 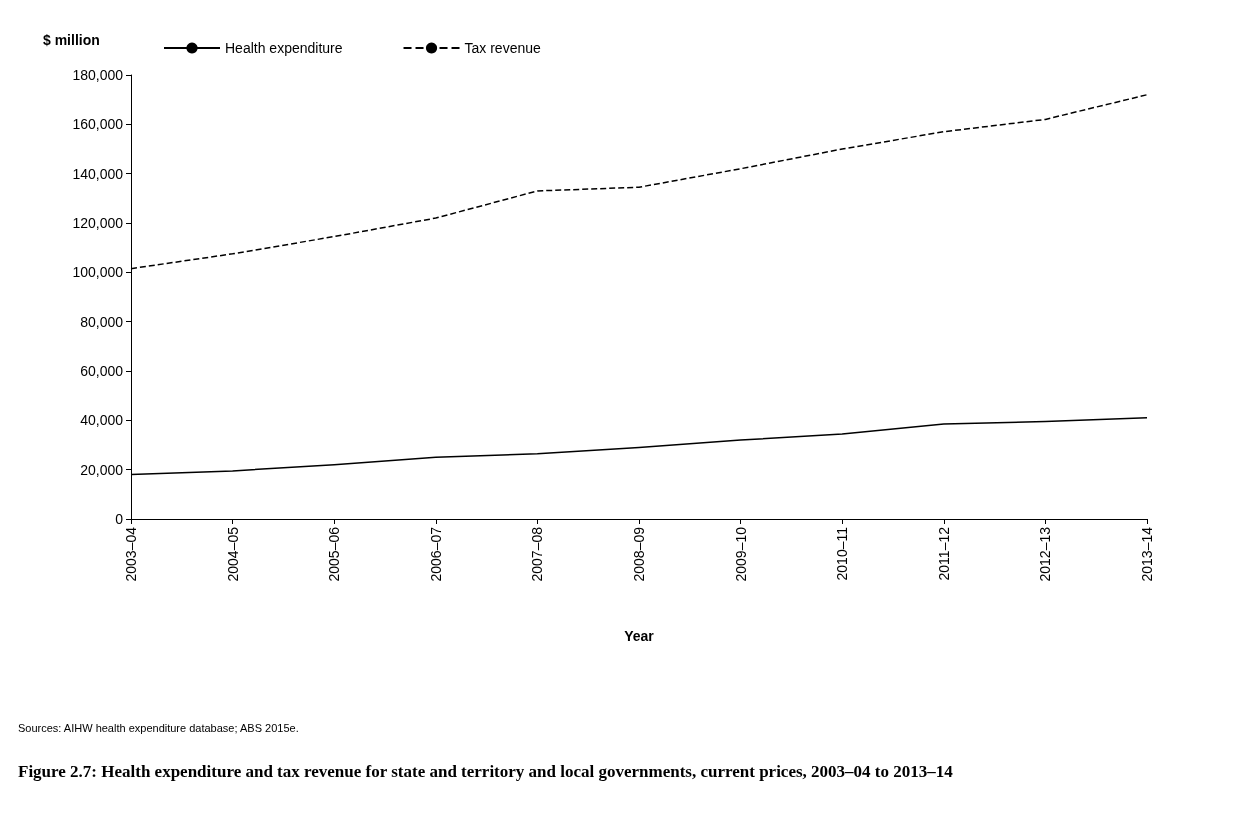 What do you see at coordinates (158, 727) in the screenshot?
I see `source-note: Sources: AIHW health expenditure database; ABS 2015e.` at bounding box center [158, 727].